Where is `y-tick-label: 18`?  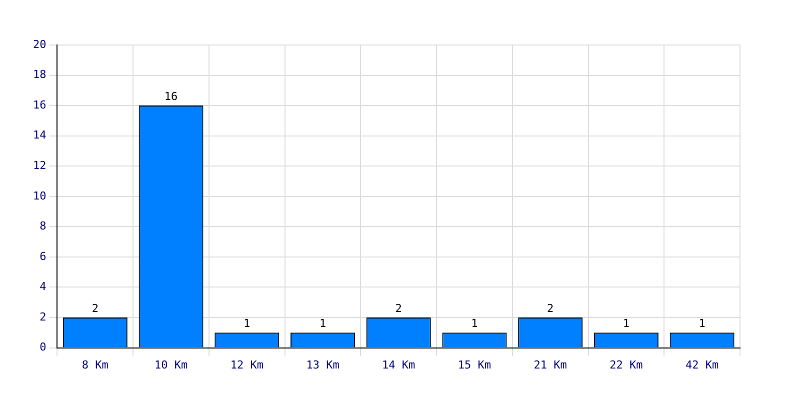 y-tick-label: 18 is located at coordinates (39, 75).